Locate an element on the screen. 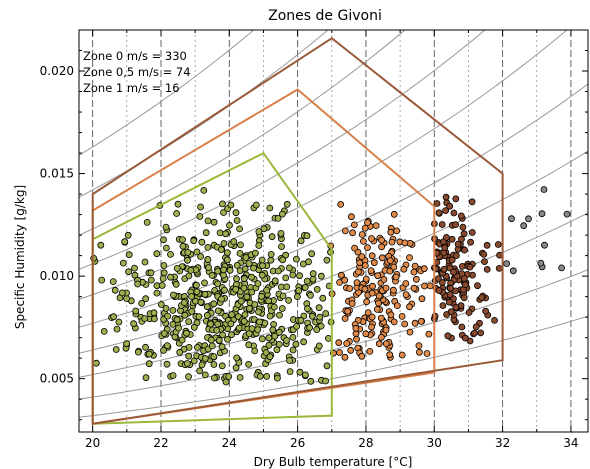 This screenshot has height=469, width=590. x-tick-label: 32 is located at coordinates (502, 443).